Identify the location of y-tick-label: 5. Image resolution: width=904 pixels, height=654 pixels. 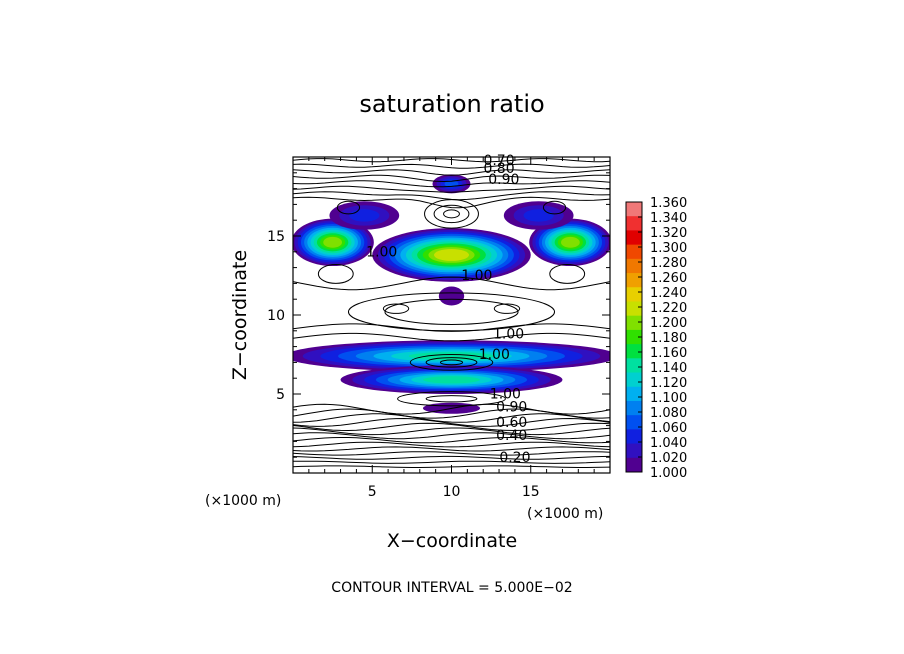
(280, 395).